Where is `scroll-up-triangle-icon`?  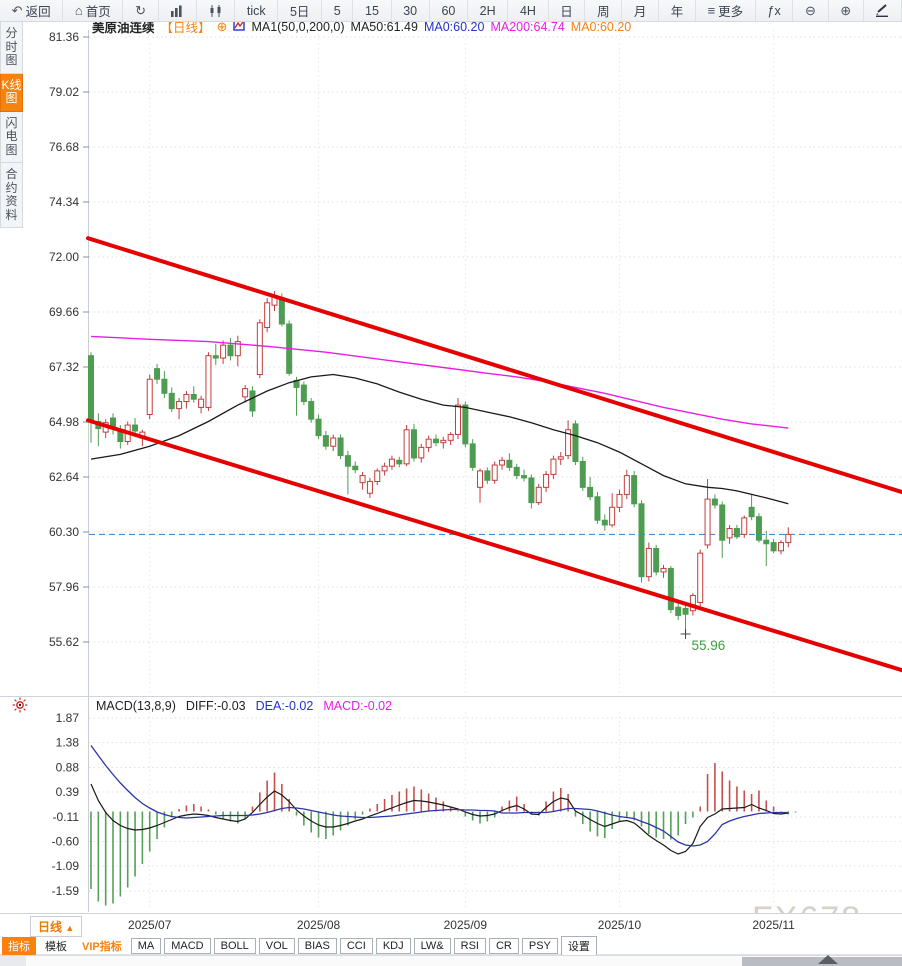 scroll-up-triangle-icon is located at coordinates (828, 959).